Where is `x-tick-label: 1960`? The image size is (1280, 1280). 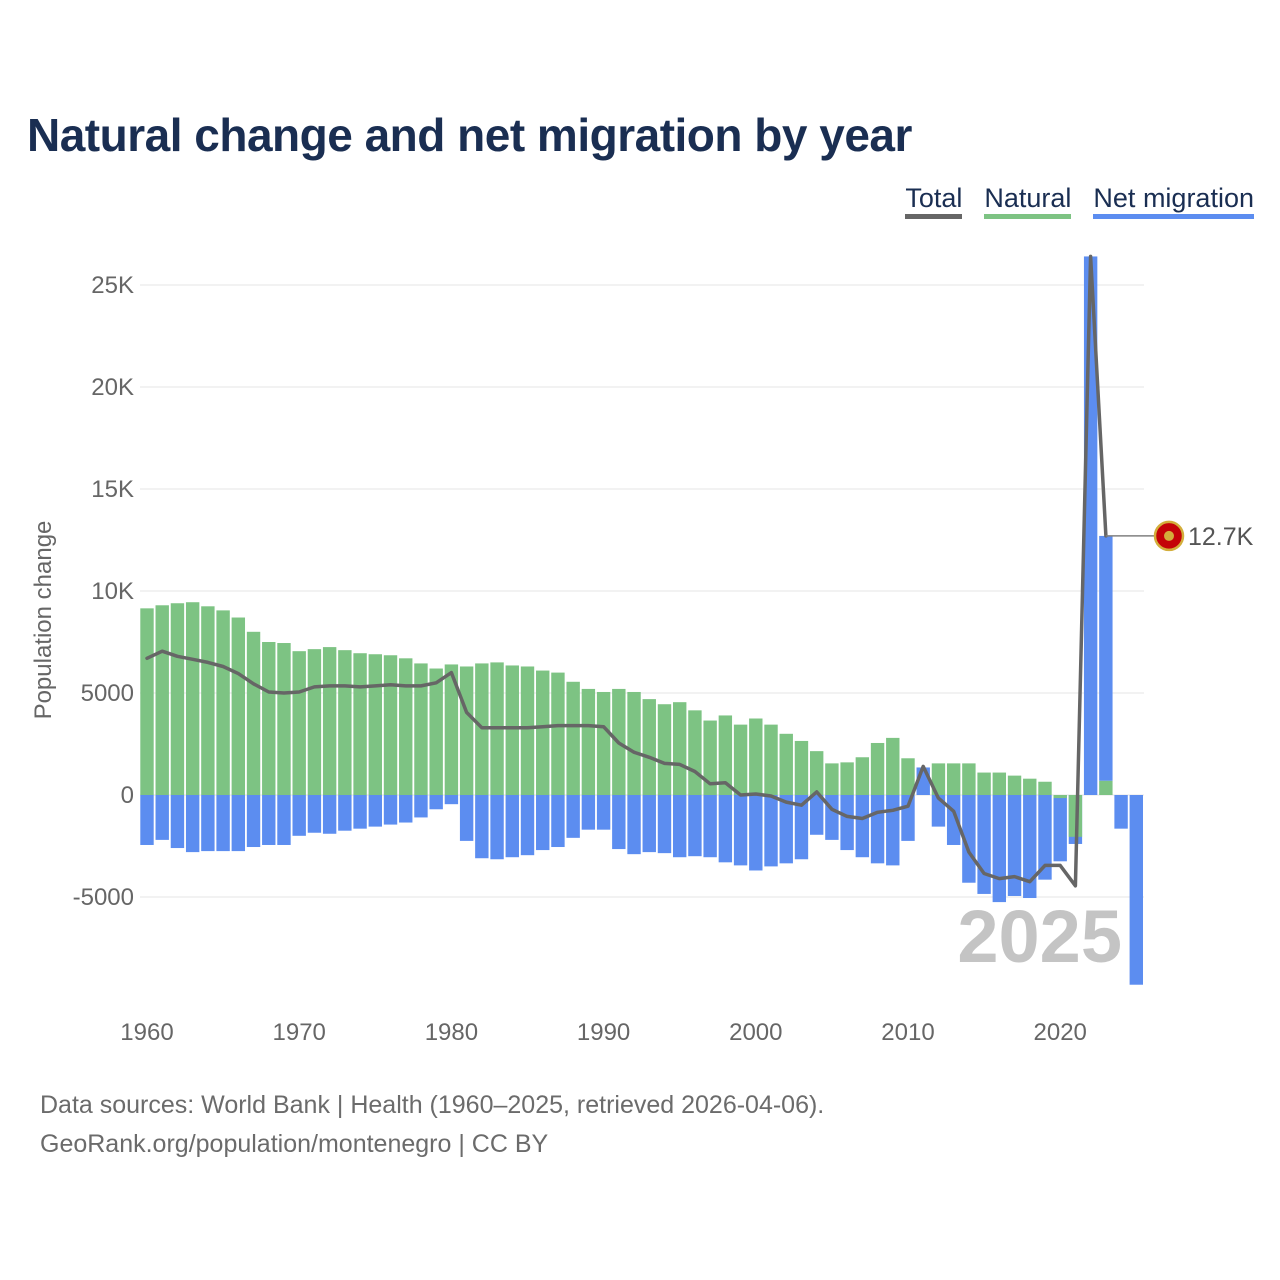
x-tick-label: 1960 is located at coordinates (146, 1032).